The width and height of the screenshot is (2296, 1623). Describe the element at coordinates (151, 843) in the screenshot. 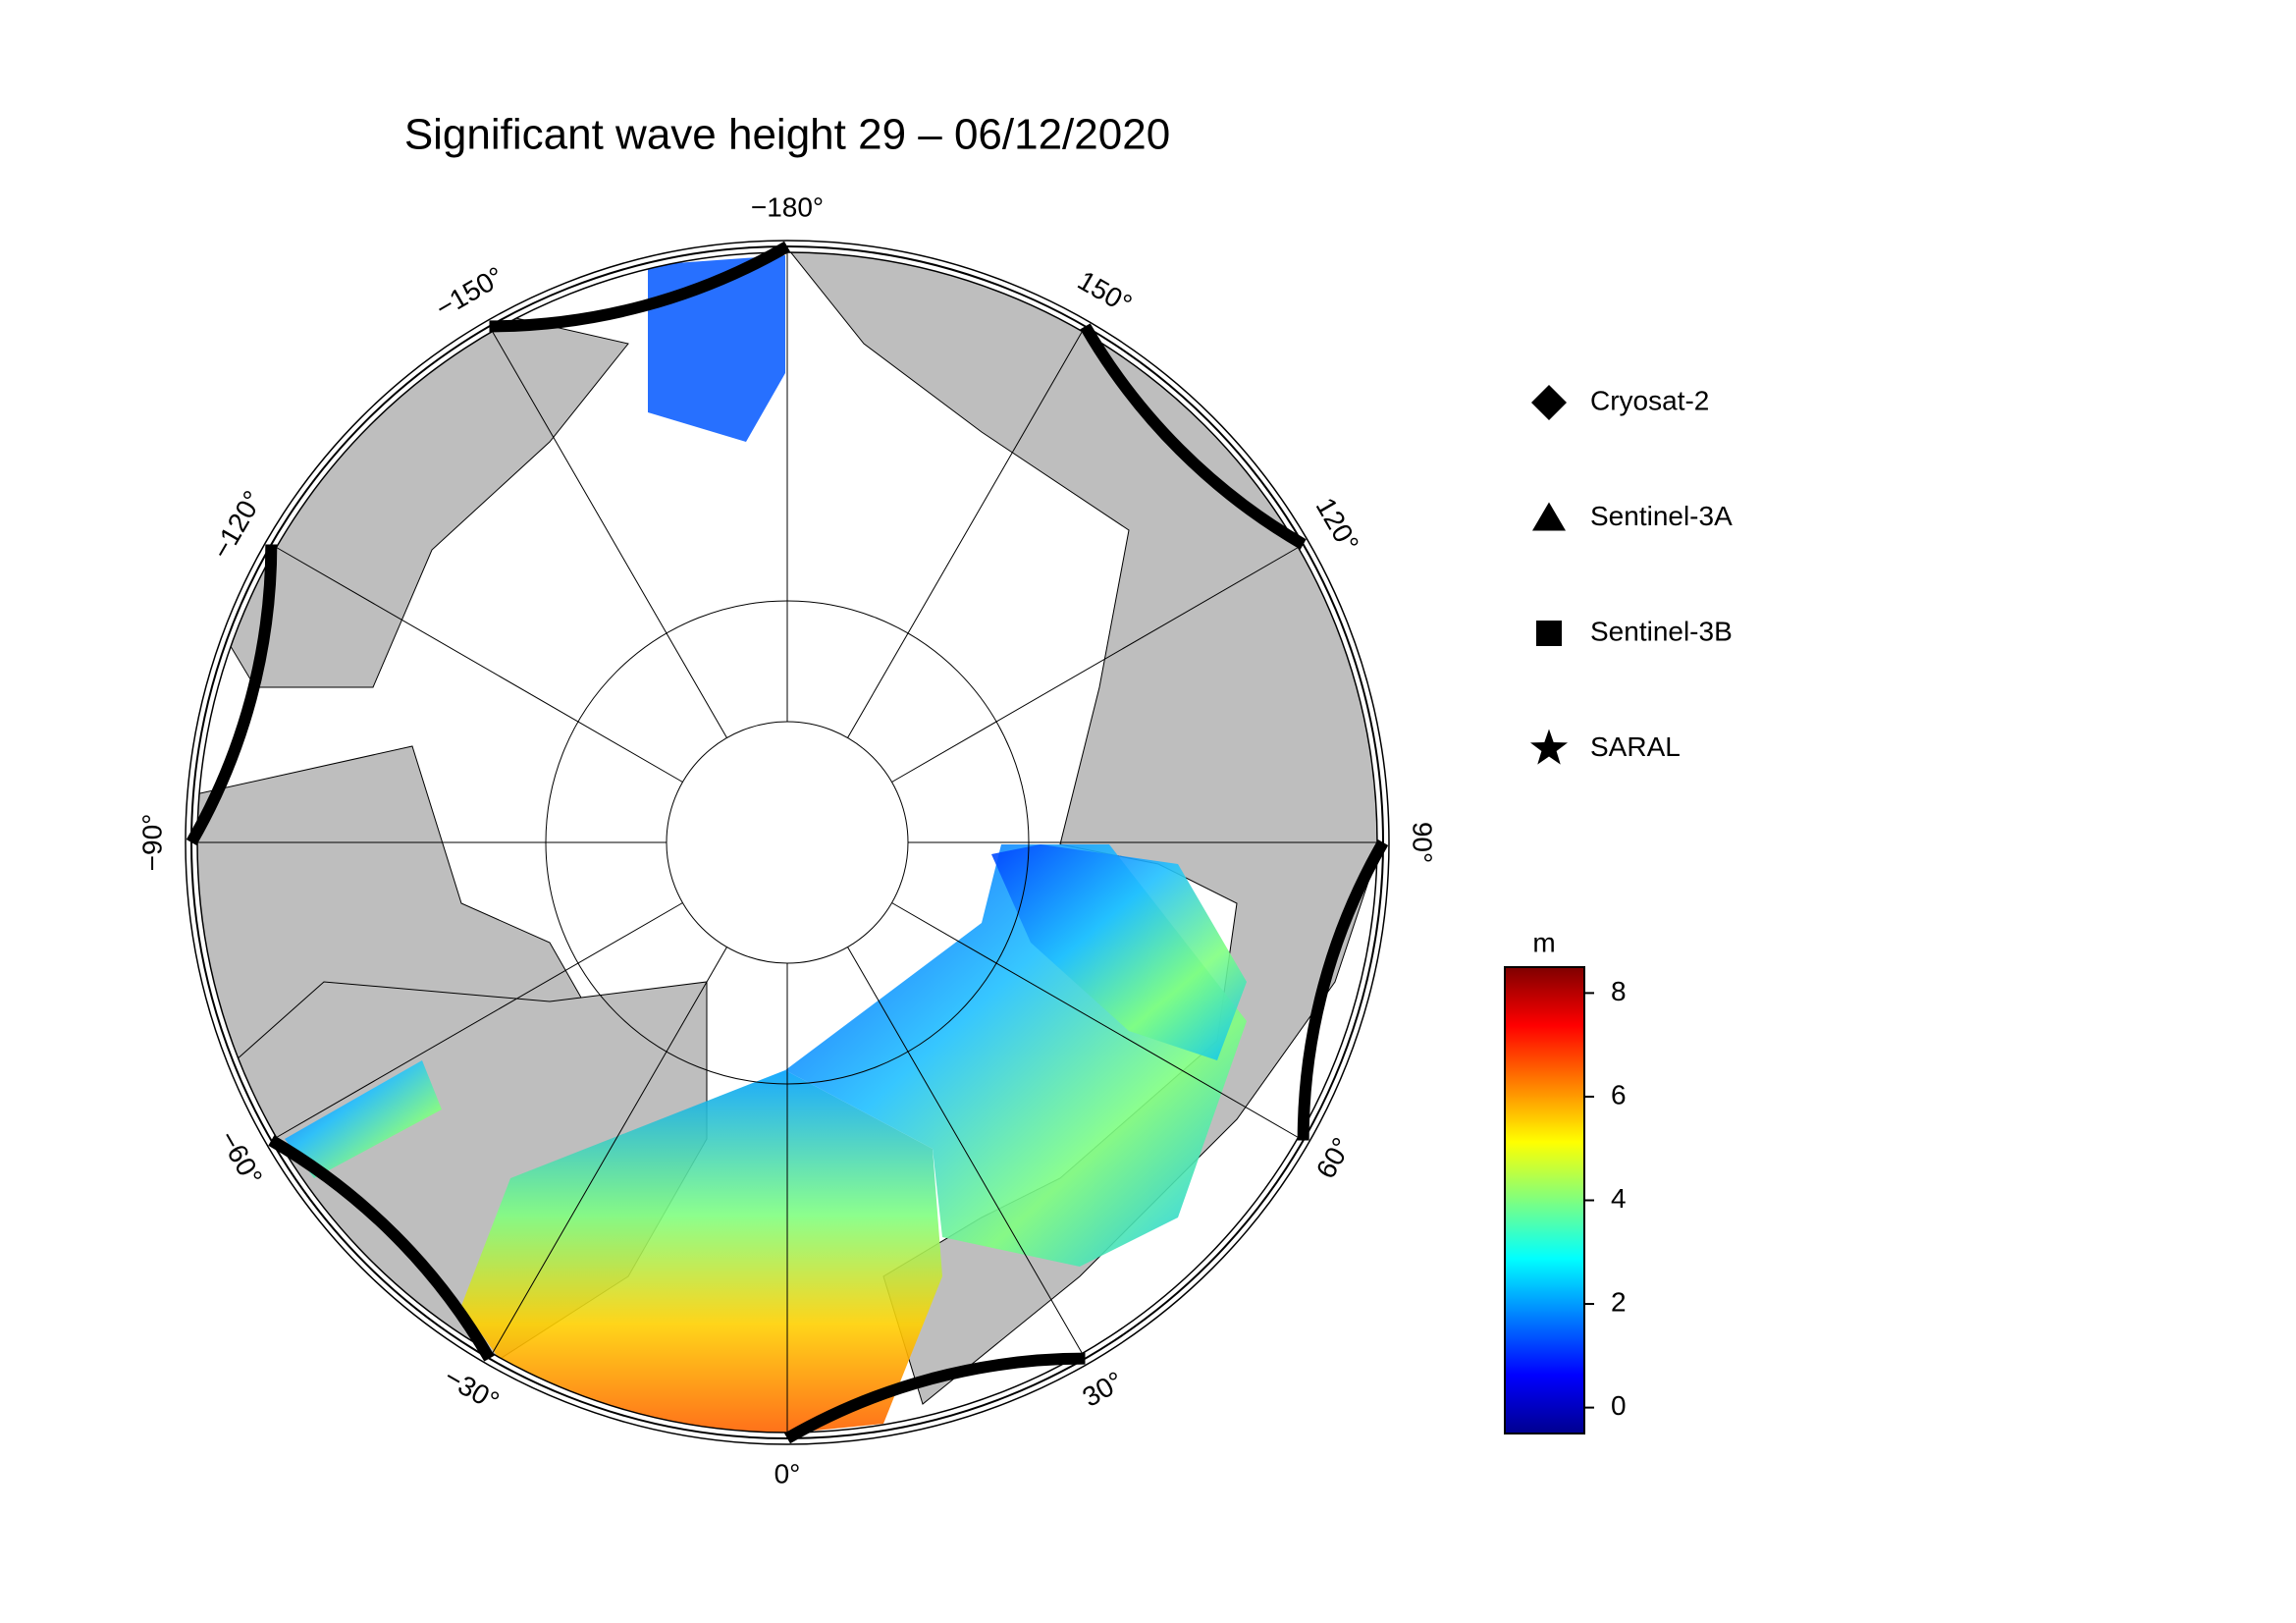

I see `lon-label: −90°` at that location.